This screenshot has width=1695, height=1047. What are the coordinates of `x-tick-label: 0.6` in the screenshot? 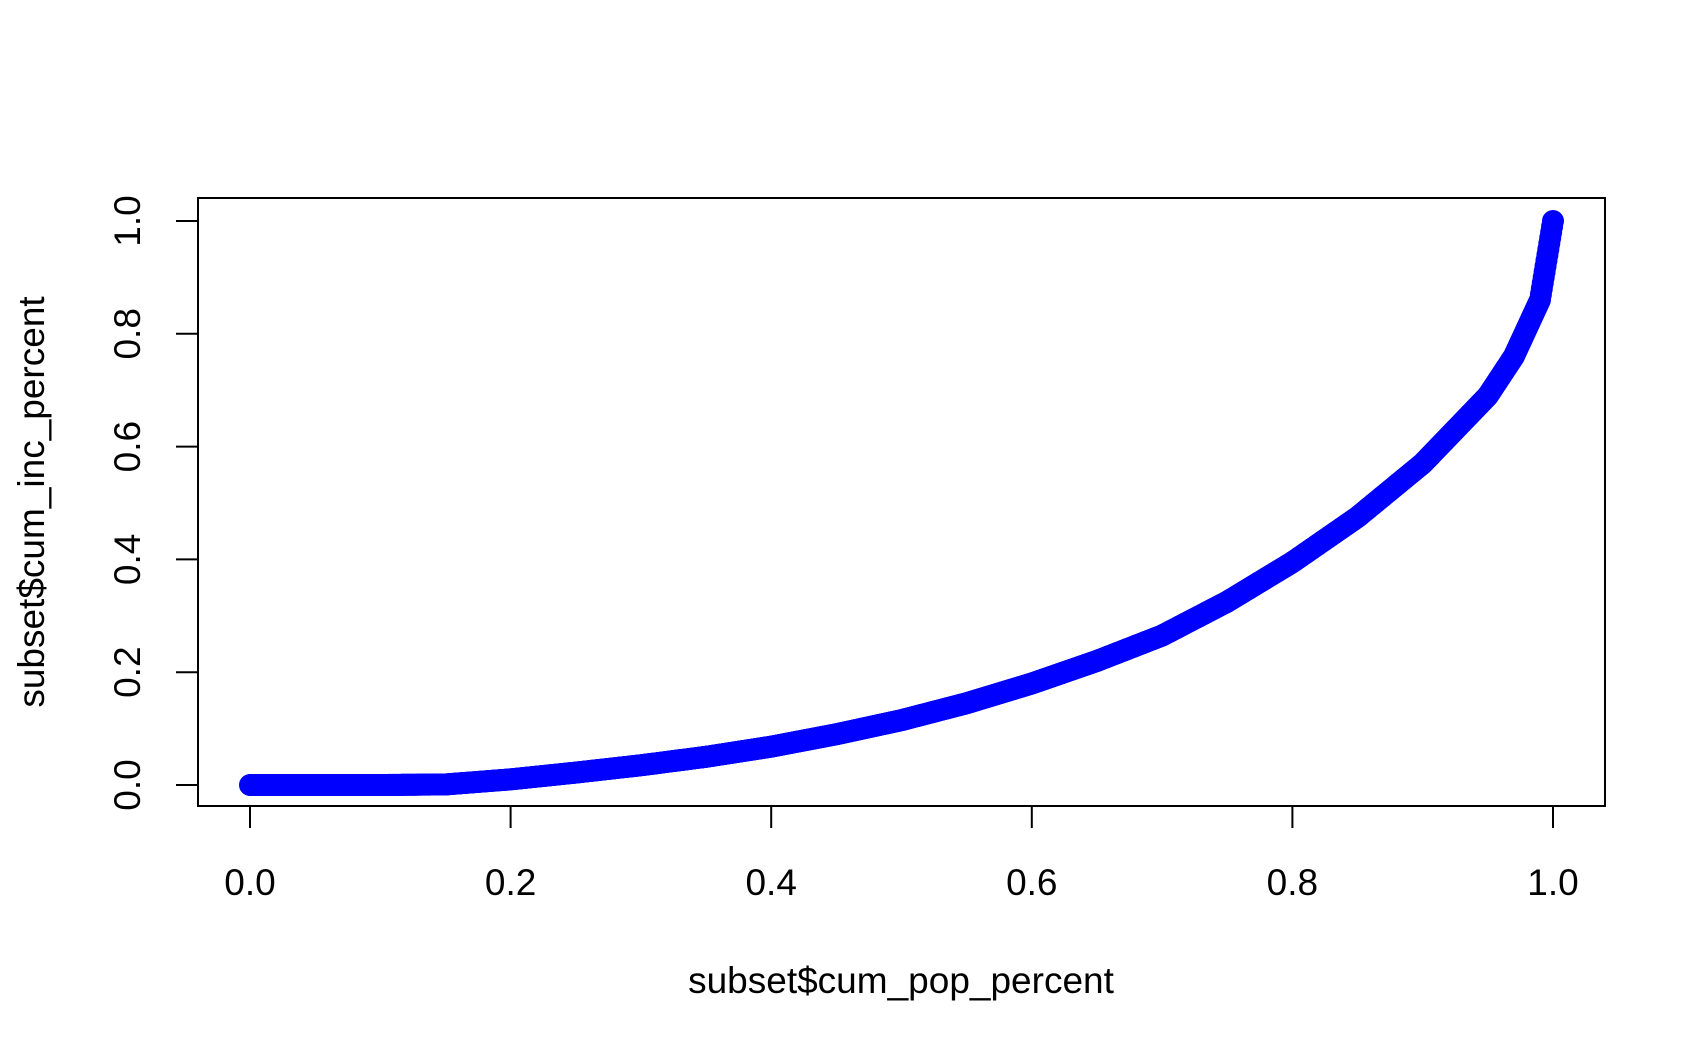 It's located at (1031, 882).